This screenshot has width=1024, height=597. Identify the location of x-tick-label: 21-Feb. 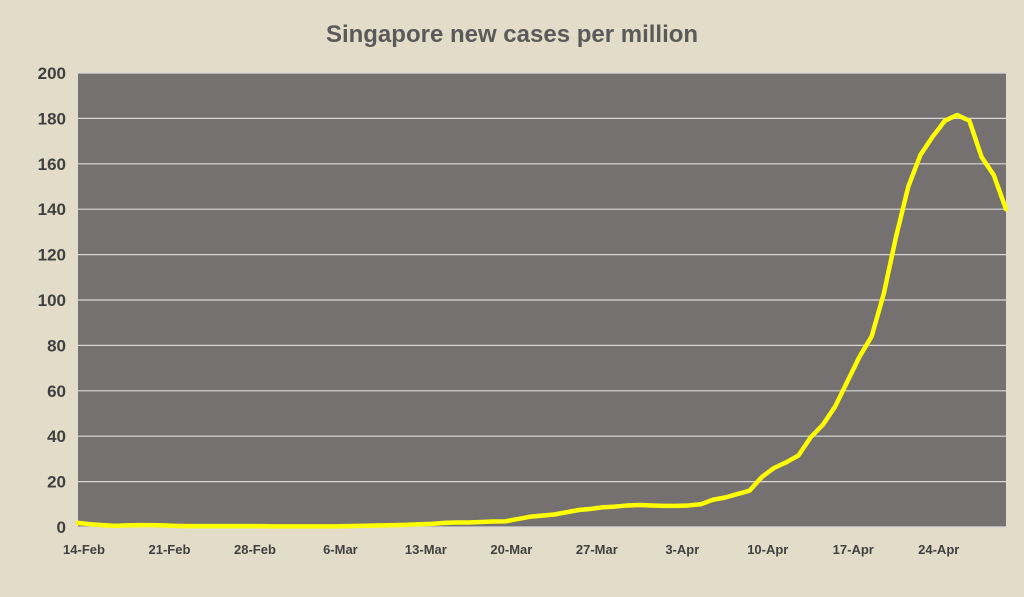
(170, 549).